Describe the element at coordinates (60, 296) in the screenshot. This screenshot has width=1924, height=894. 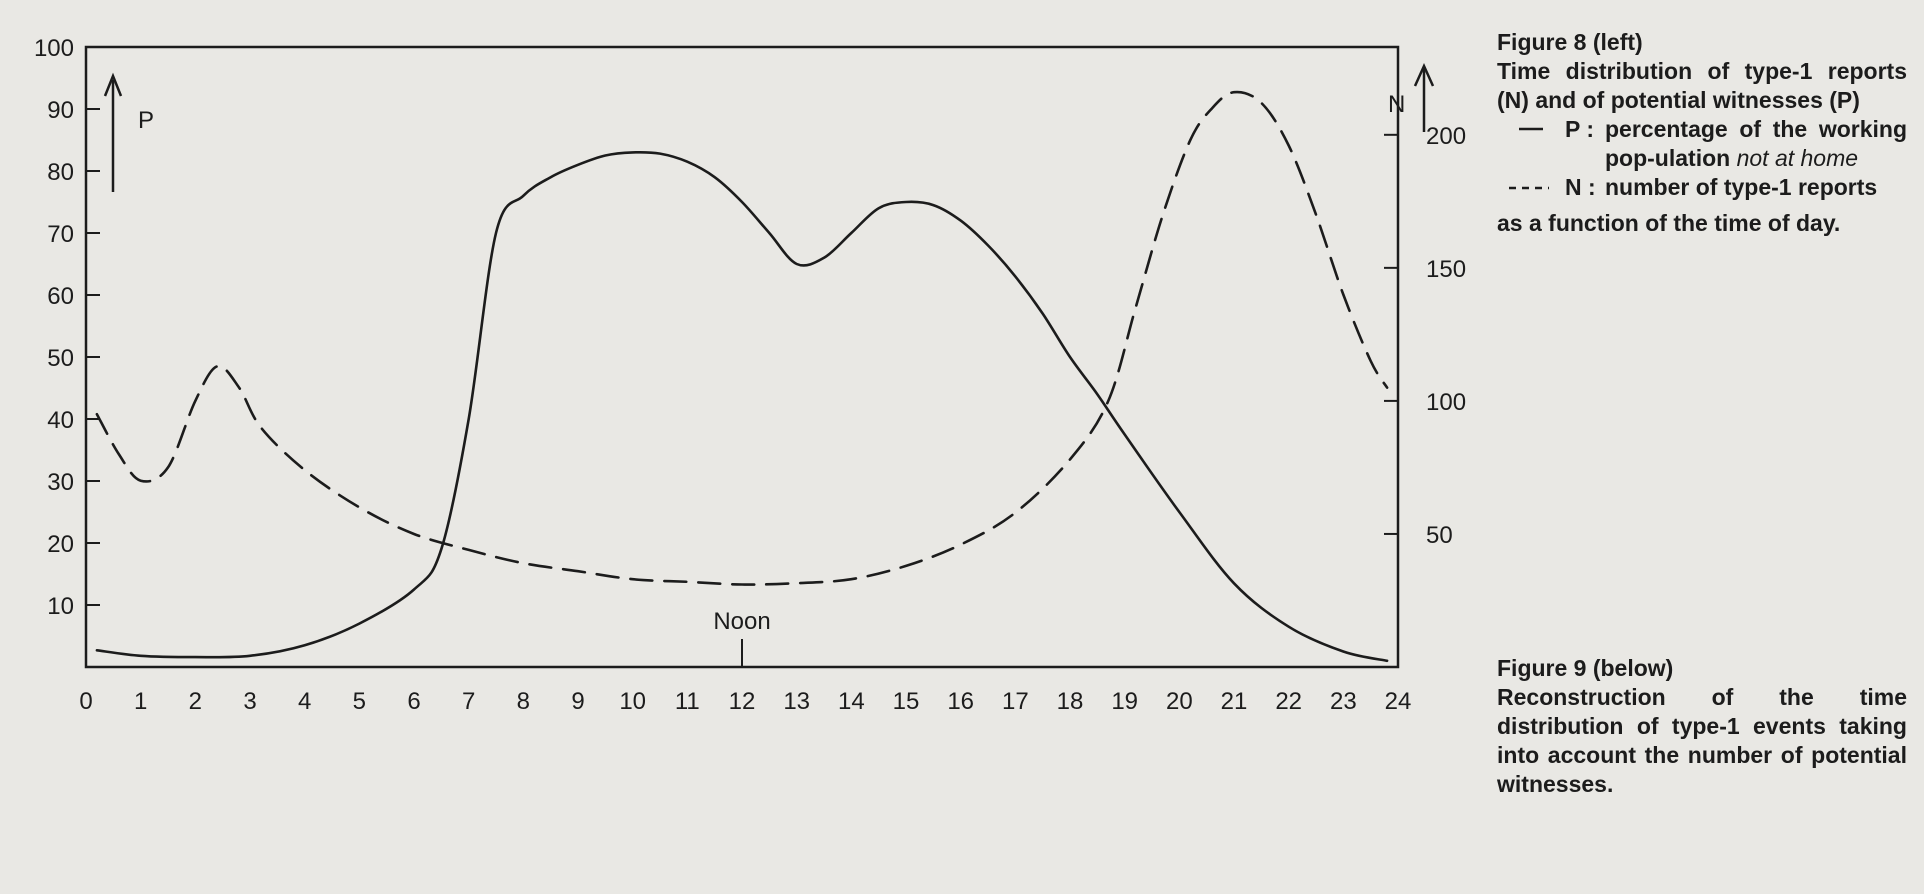
I see `left-axis-tick-label: 60` at that location.